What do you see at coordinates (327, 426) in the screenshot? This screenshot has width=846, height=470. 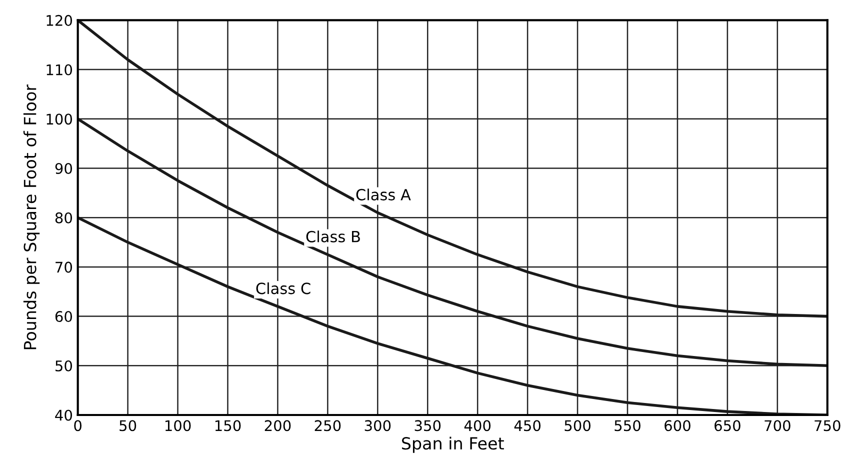 I see `x-tick-label: 250` at bounding box center [327, 426].